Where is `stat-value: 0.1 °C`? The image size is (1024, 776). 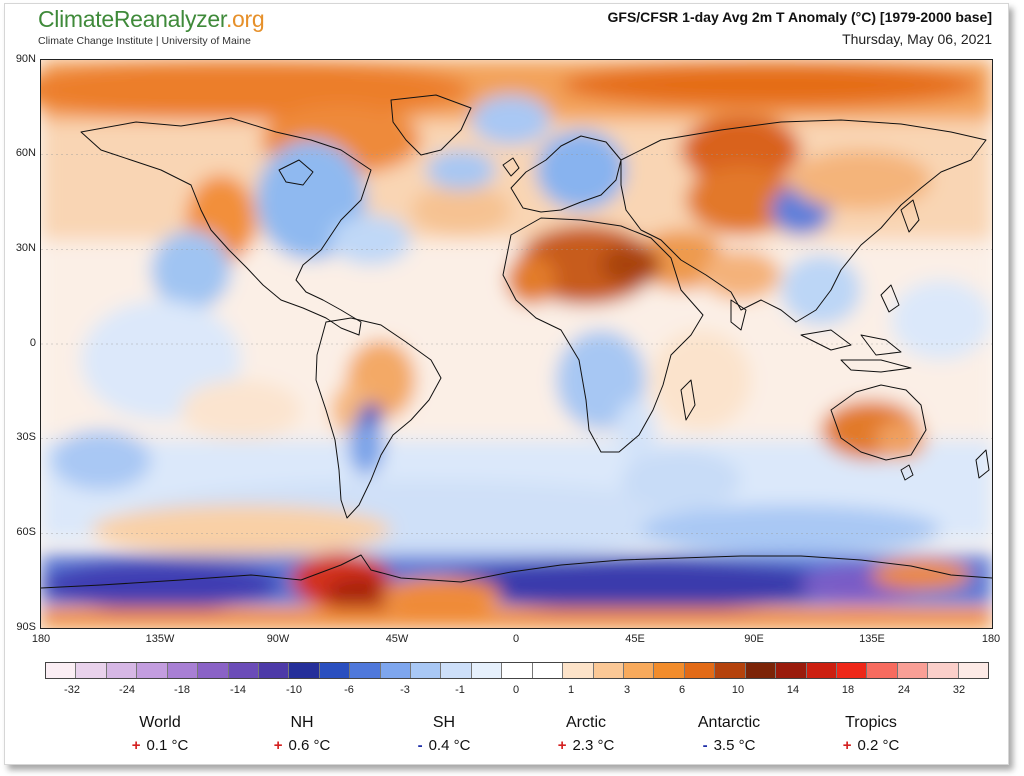
stat-value: 0.1 °C is located at coordinates (167, 745).